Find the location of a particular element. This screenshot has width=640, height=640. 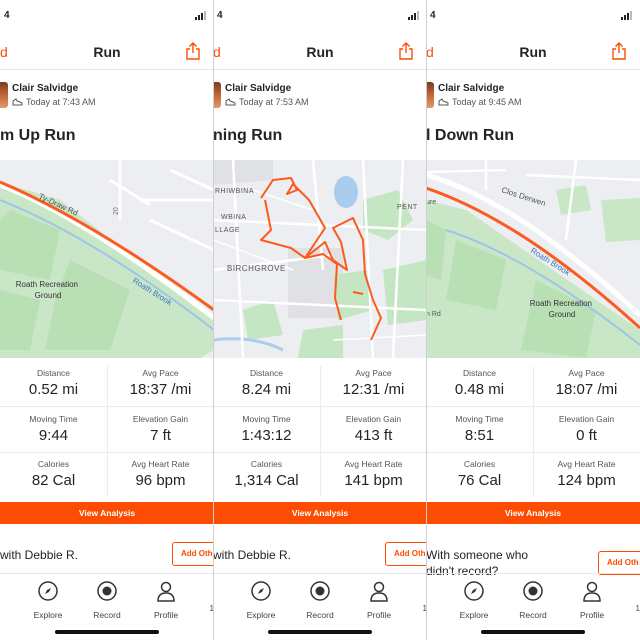

with-athletes-text: with Debbie R. is located at coordinates (252, 555).